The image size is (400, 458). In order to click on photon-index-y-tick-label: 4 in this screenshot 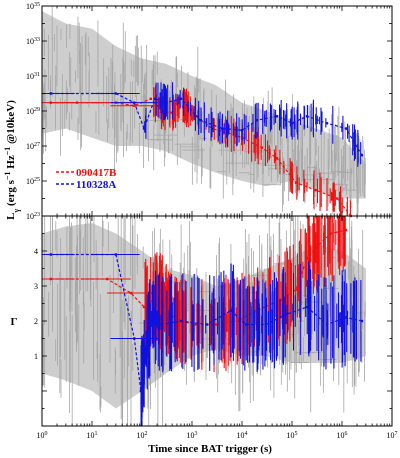, I will do `click(36, 251)`.